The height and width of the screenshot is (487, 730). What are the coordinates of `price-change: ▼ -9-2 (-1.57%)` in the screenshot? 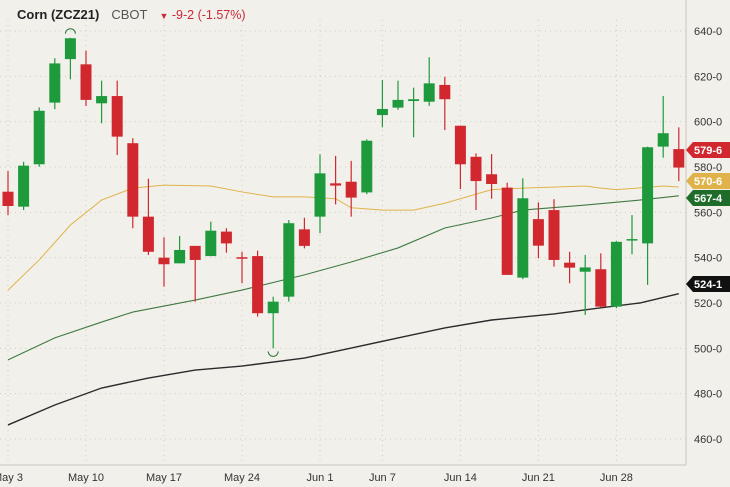 It's located at (202, 15).